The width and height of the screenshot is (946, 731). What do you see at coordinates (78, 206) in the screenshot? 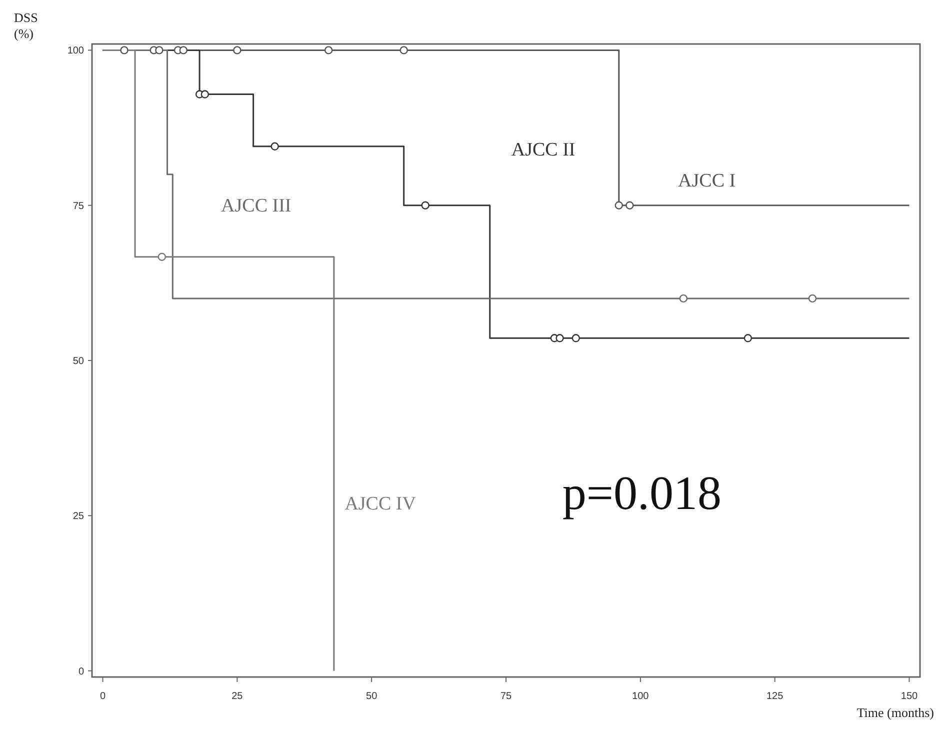
I see `y-tick-label: 75` at bounding box center [78, 206].